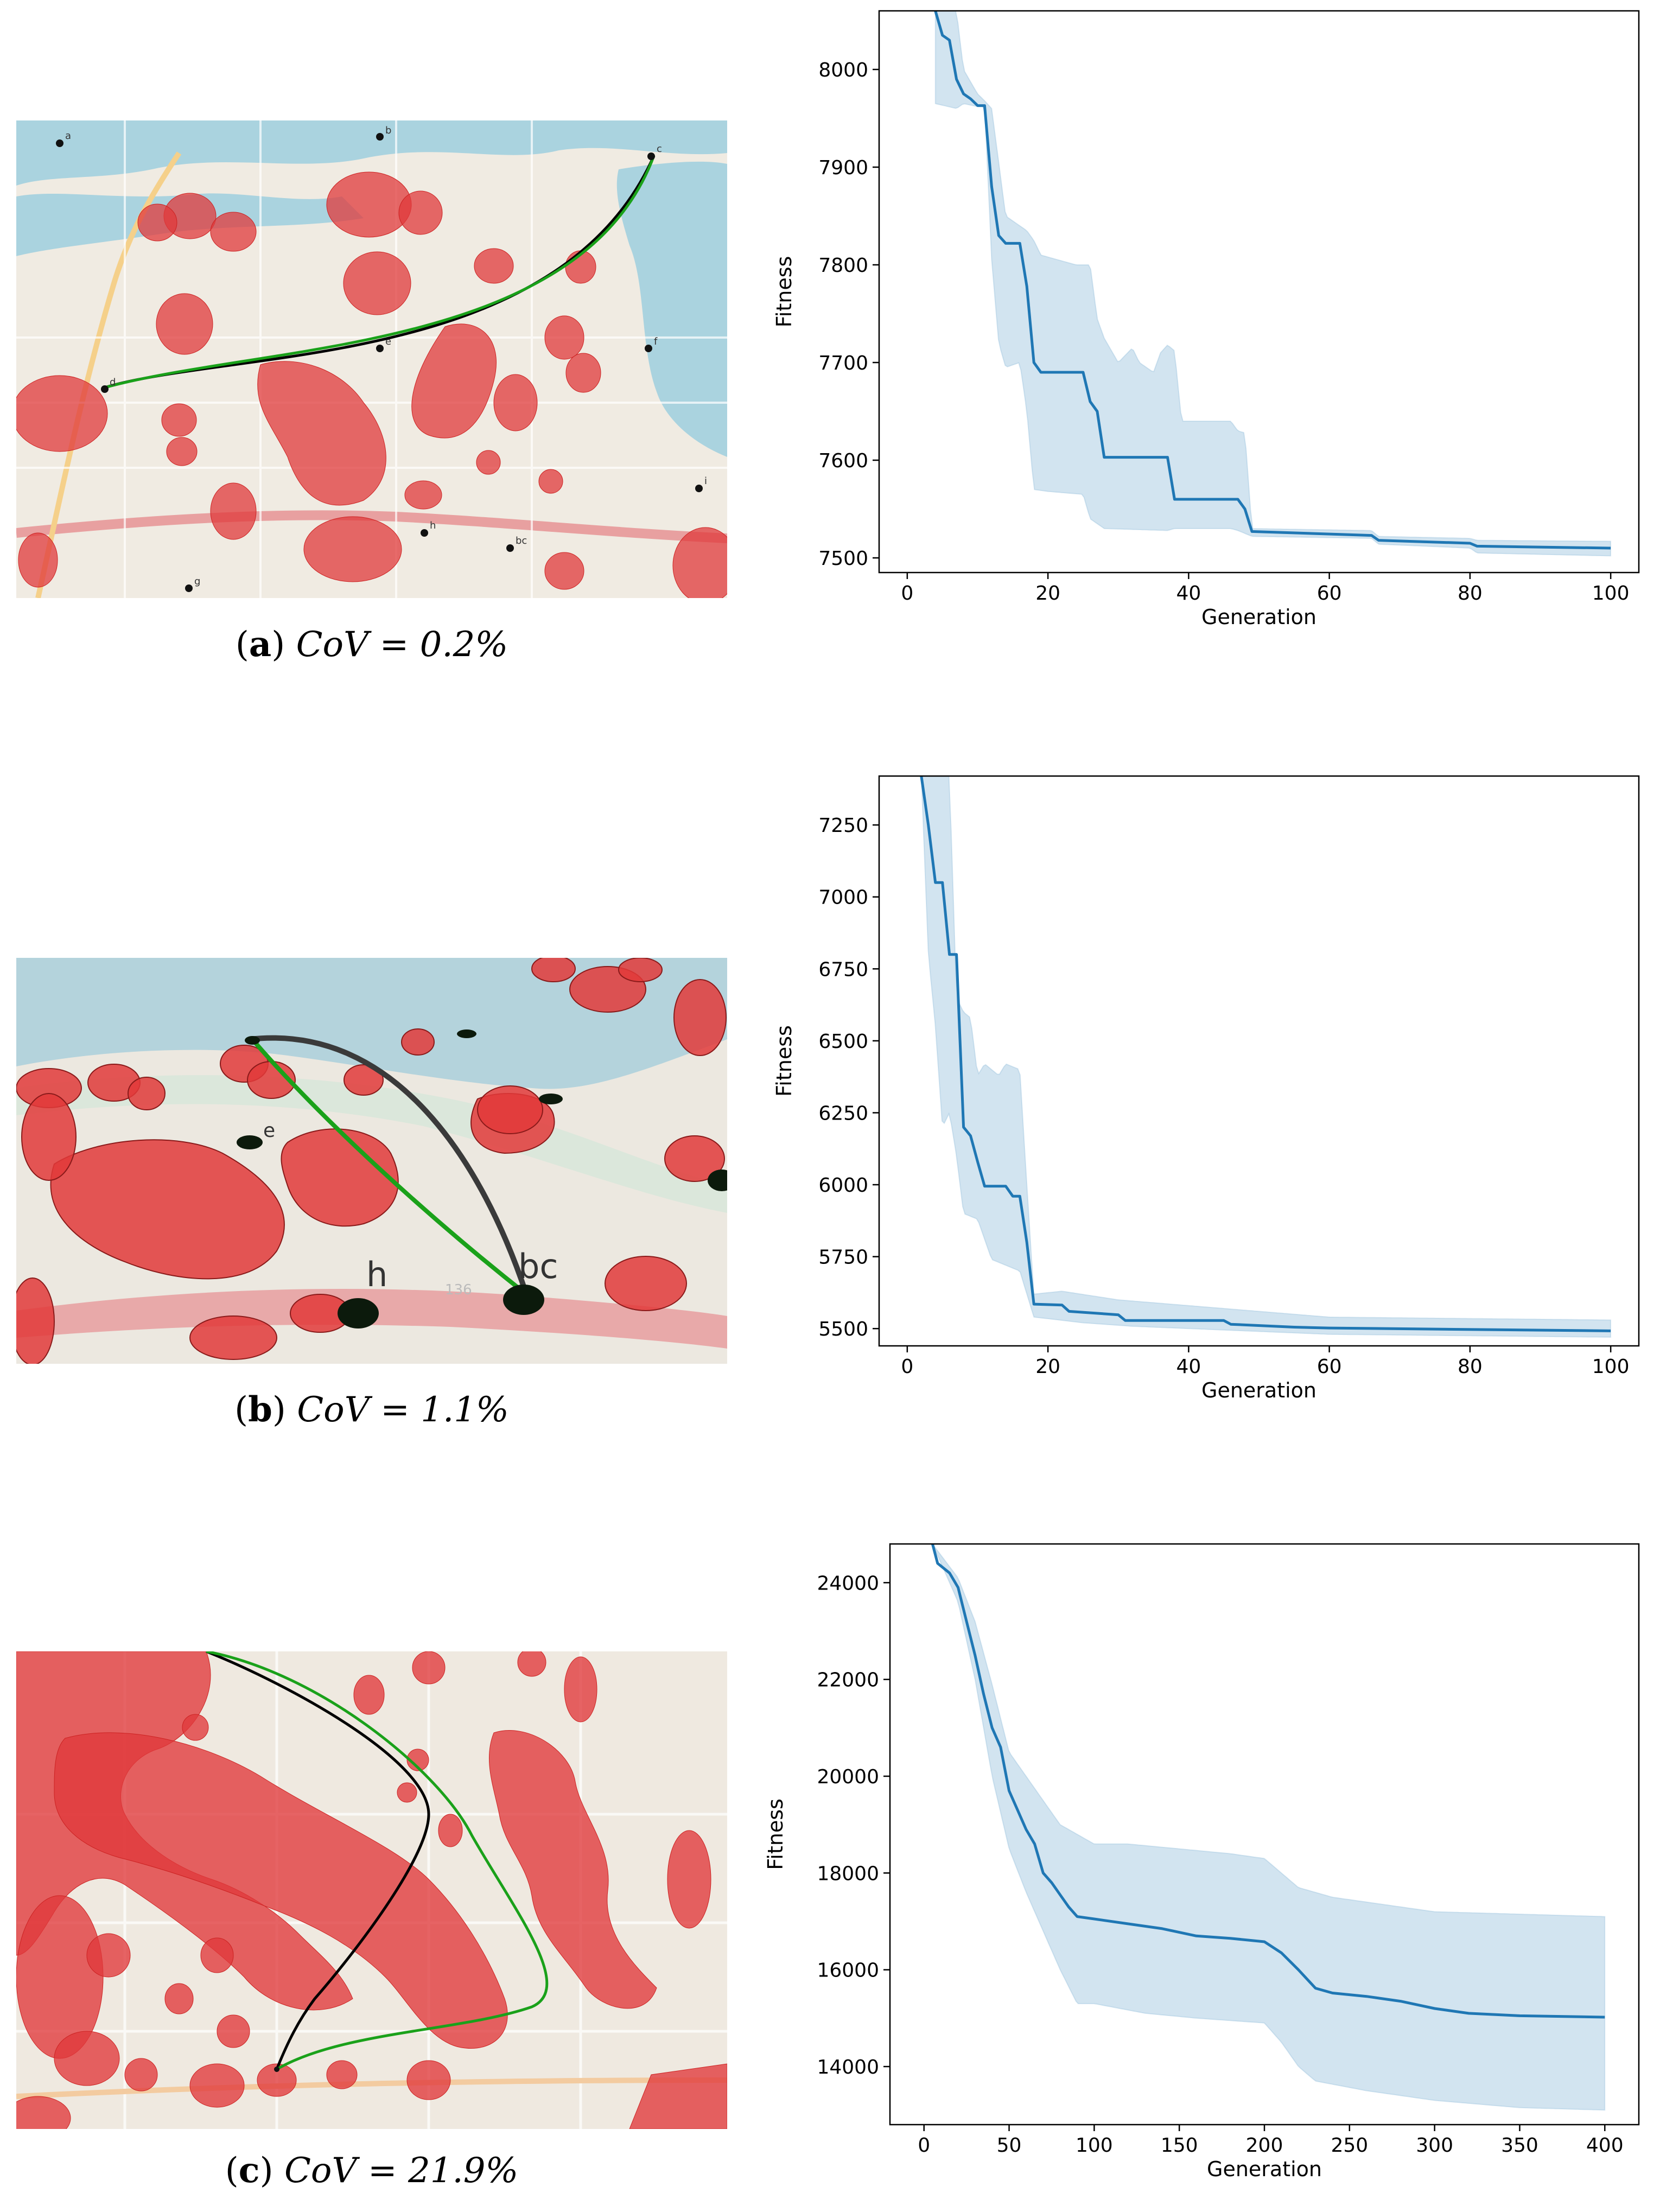 This screenshot has height=2212, width=1660. What do you see at coordinates (843, 559) in the screenshot?
I see `y-tick-label: 7500` at bounding box center [843, 559].